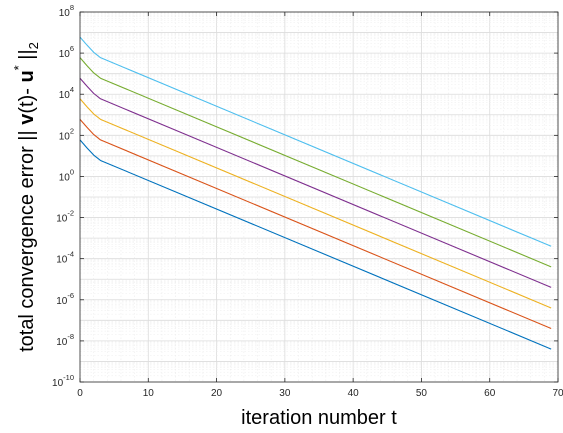 Image resolution: width=563 pixels, height=433 pixels. I want to click on y-axis-label-mid: (t)-, so click(27, 98).